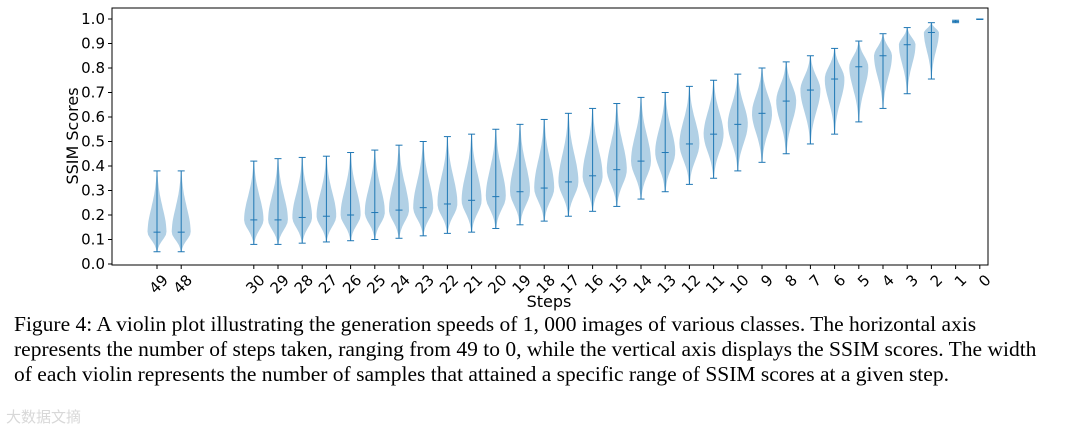 The height and width of the screenshot is (439, 1067). Describe the element at coordinates (183, 284) in the screenshot. I see `x-tick-label: 48` at that location.